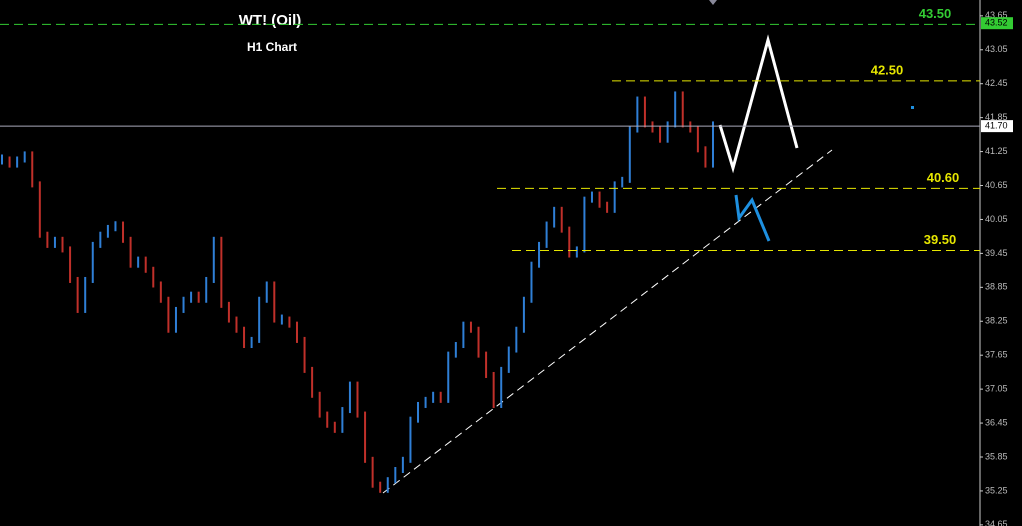 Image resolution: width=1022 pixels, height=526 pixels. I want to click on level-label: 40.60, so click(943, 177).